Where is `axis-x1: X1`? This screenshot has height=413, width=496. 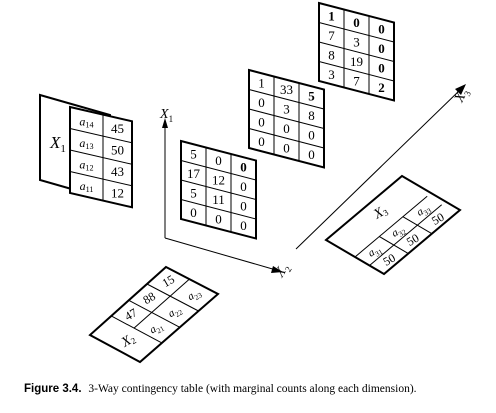 axis-x1: X1 is located at coordinates (166, 172).